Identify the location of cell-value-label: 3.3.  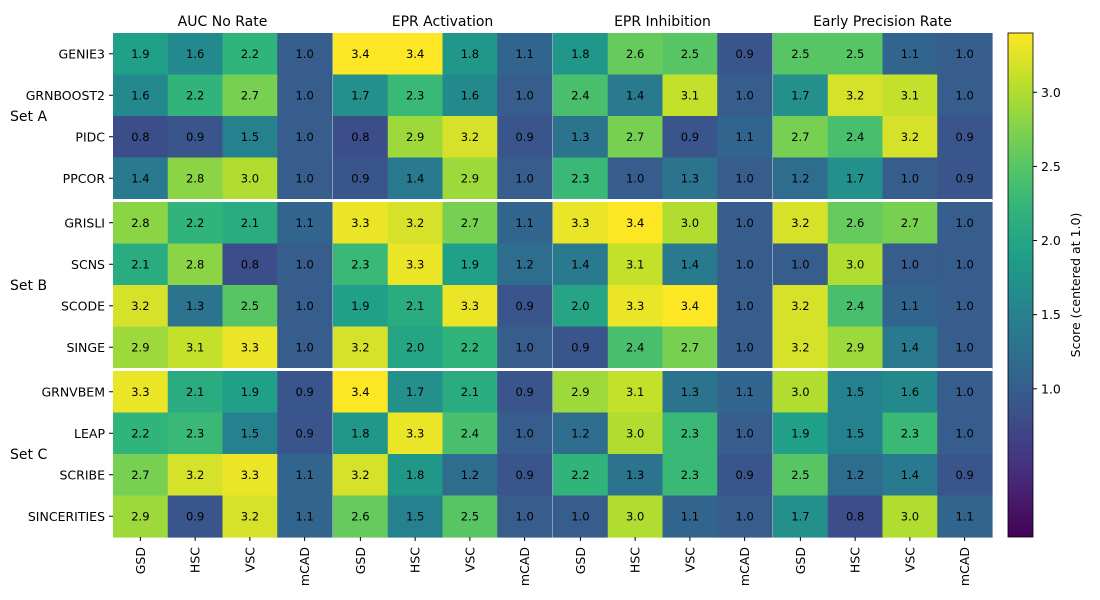
(580, 223).